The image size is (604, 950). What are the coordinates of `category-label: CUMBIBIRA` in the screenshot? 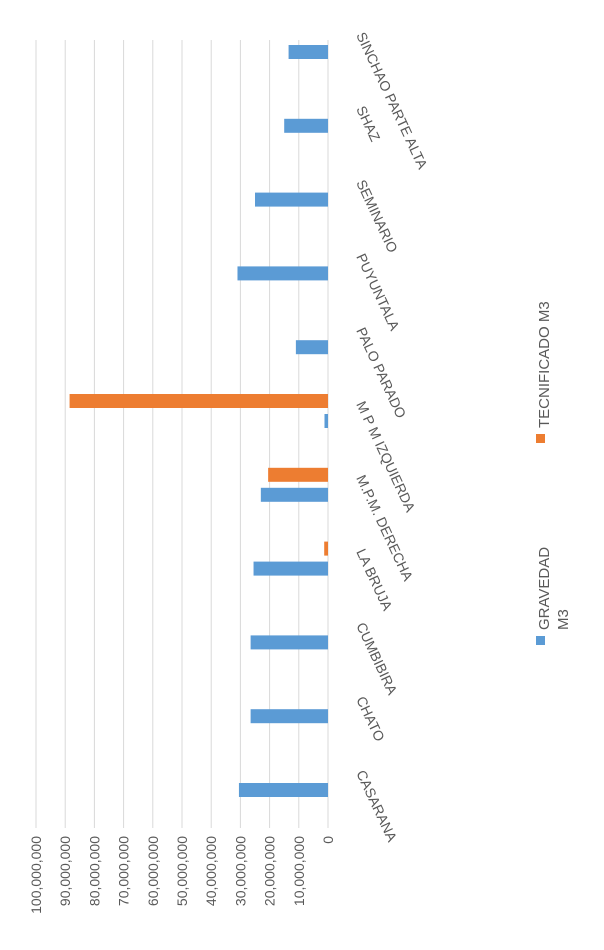 It's located at (377, 659).